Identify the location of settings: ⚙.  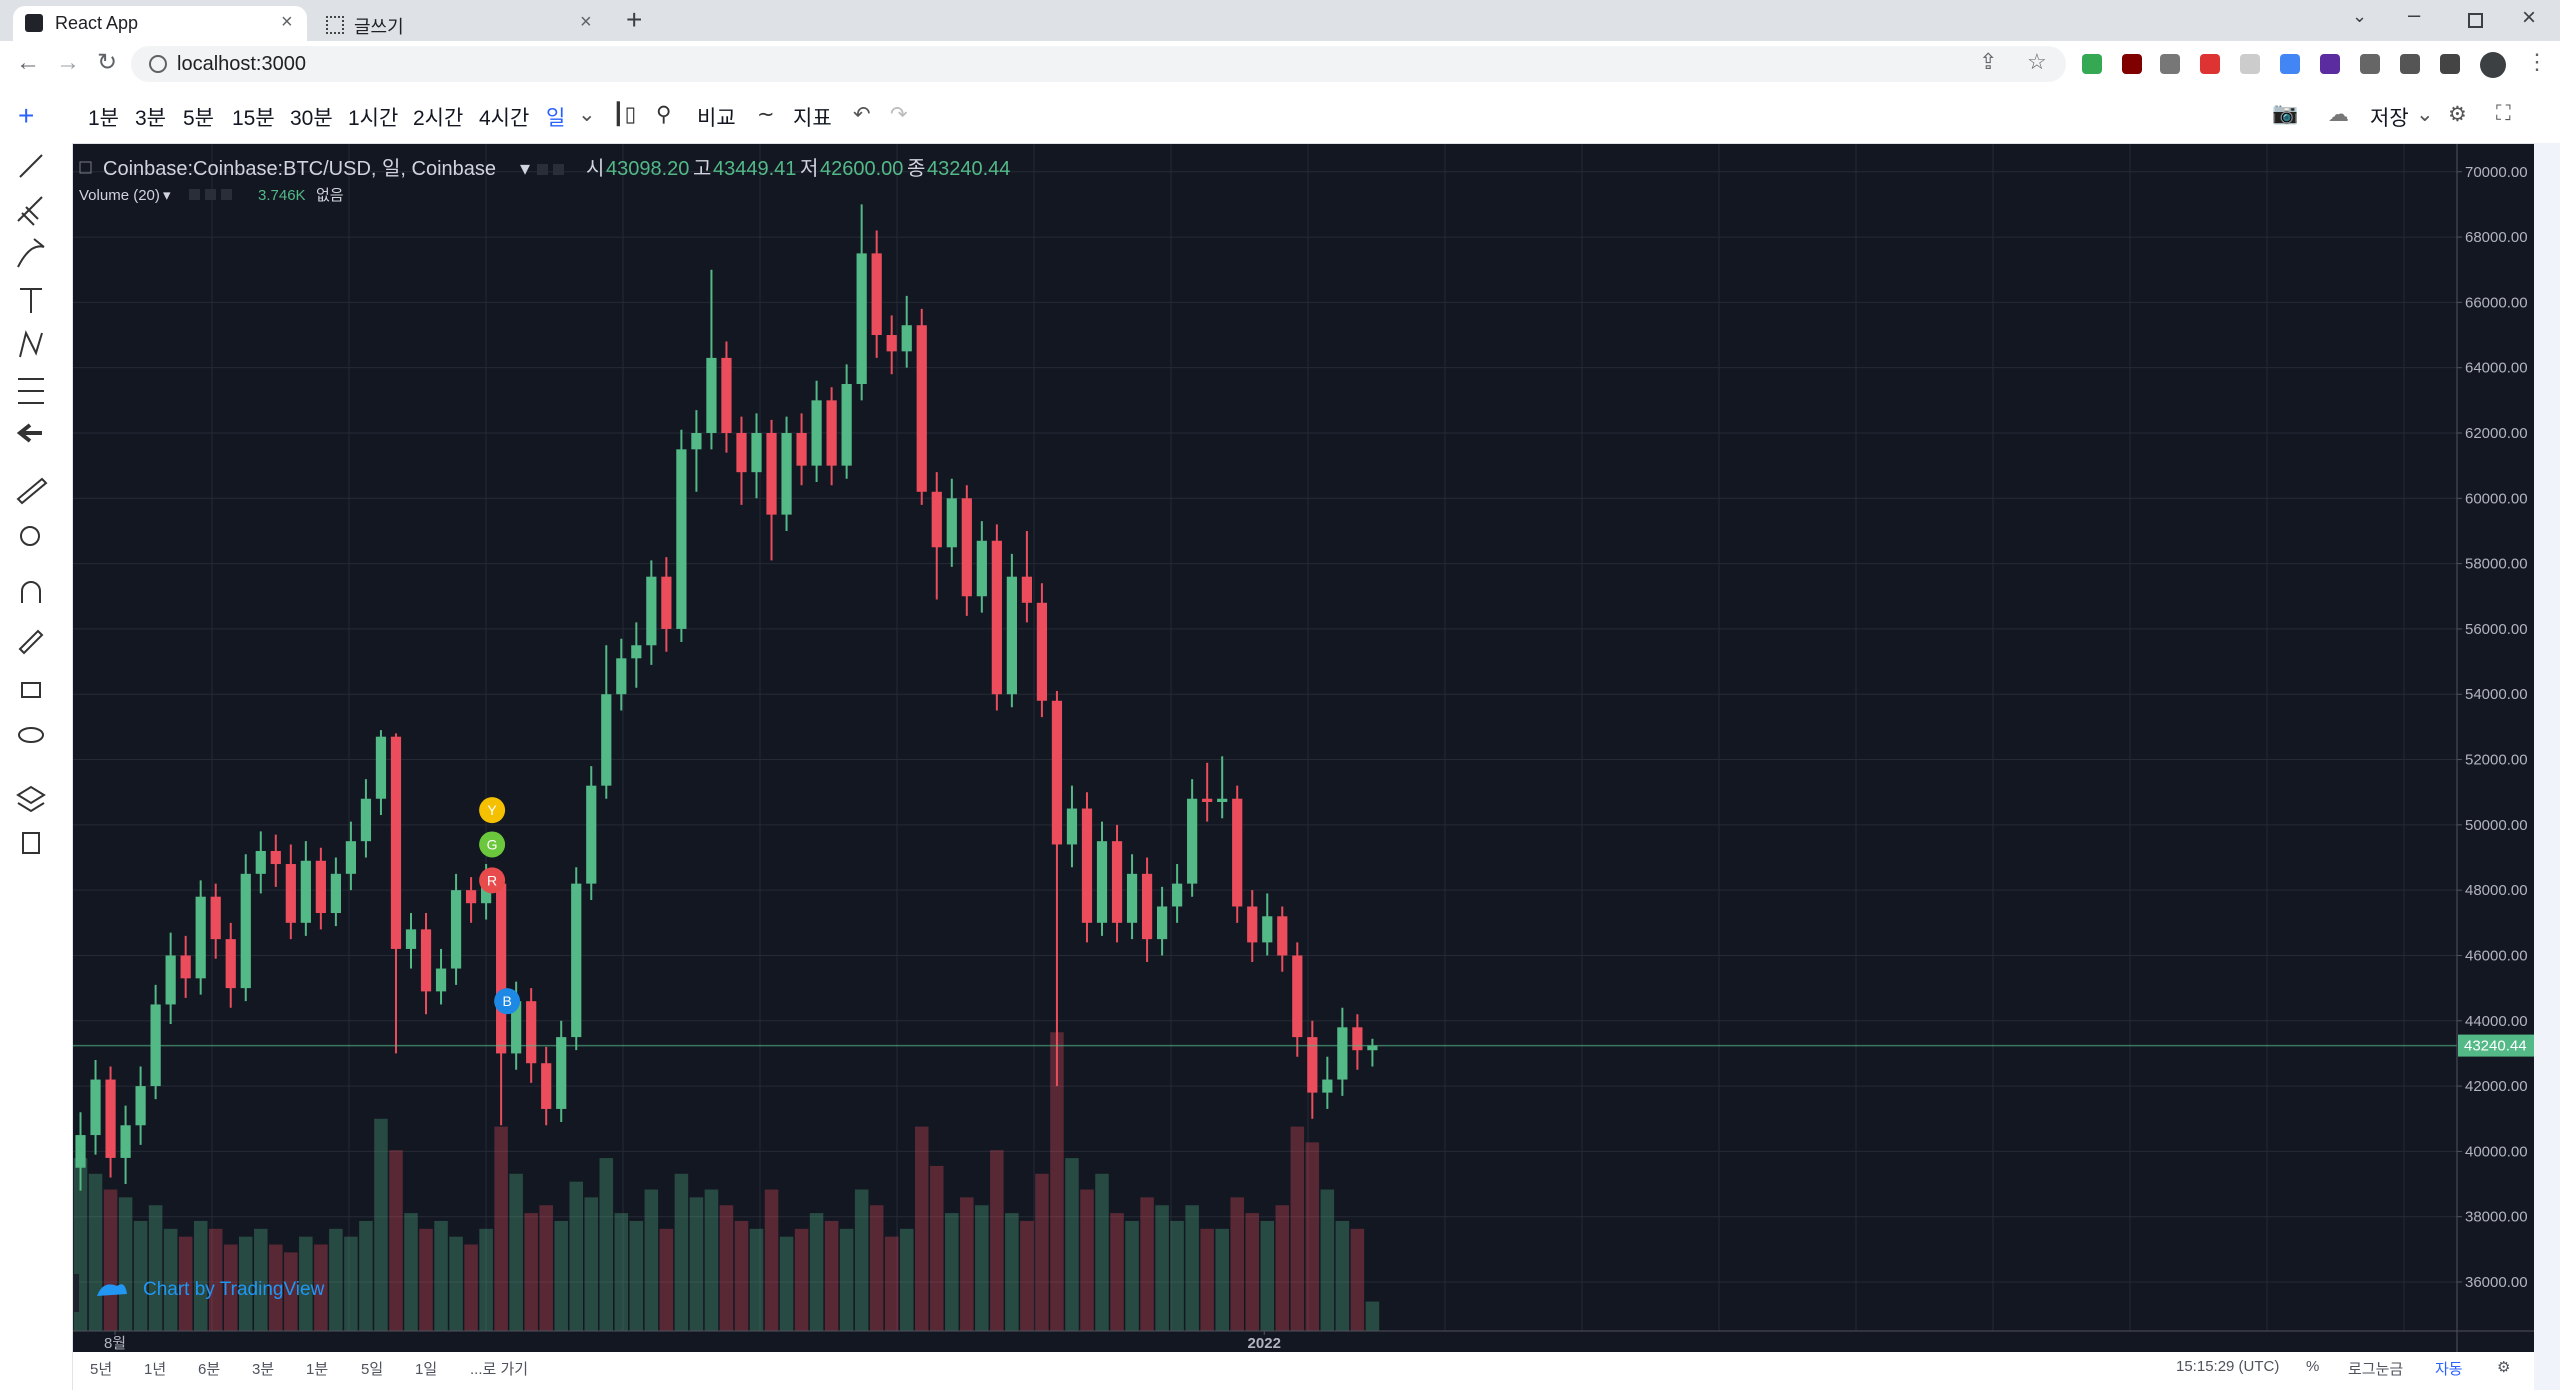
(2457, 114).